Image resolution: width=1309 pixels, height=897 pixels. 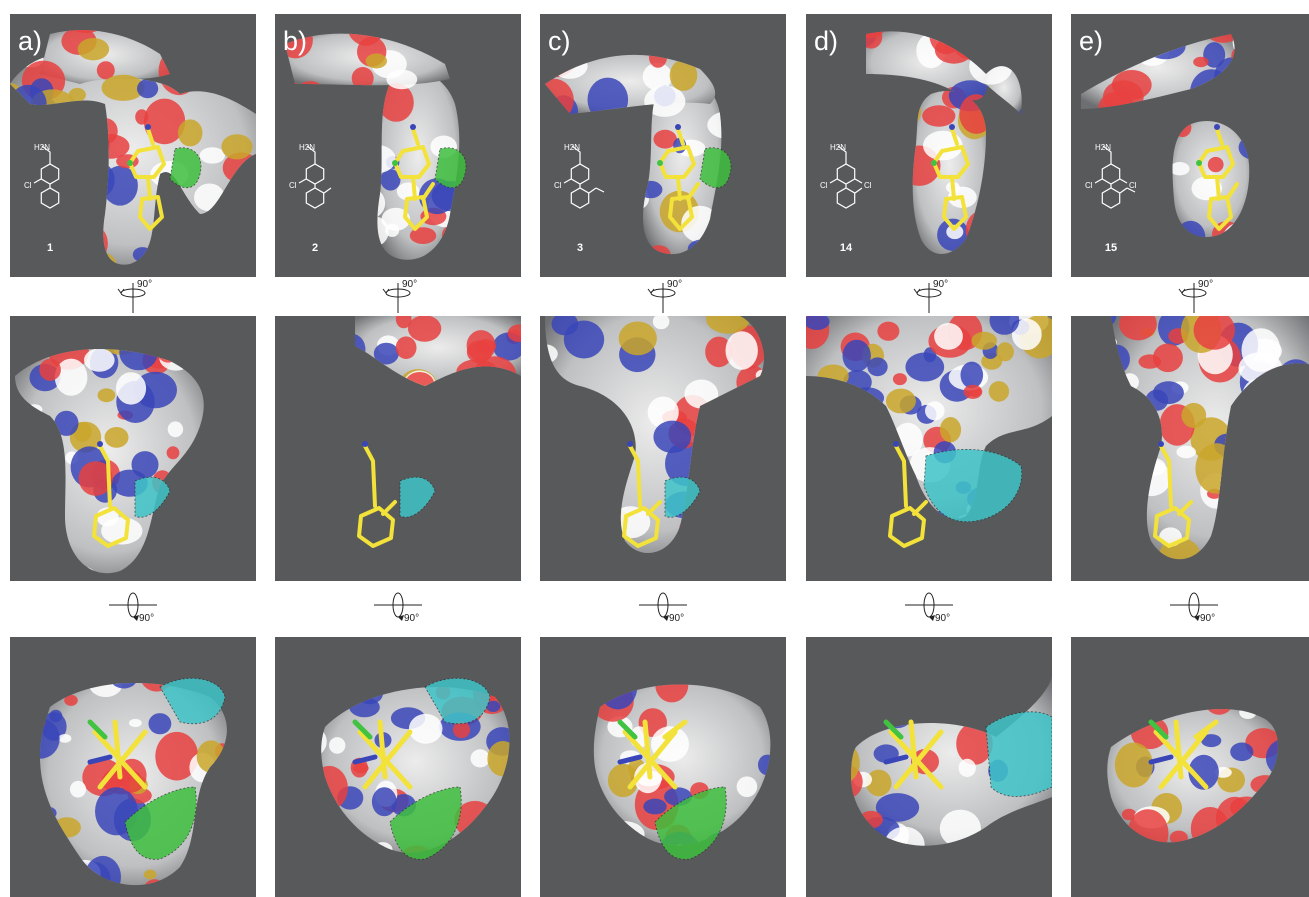 What do you see at coordinates (50, 248) in the screenshot?
I see `compound-number: 1` at bounding box center [50, 248].